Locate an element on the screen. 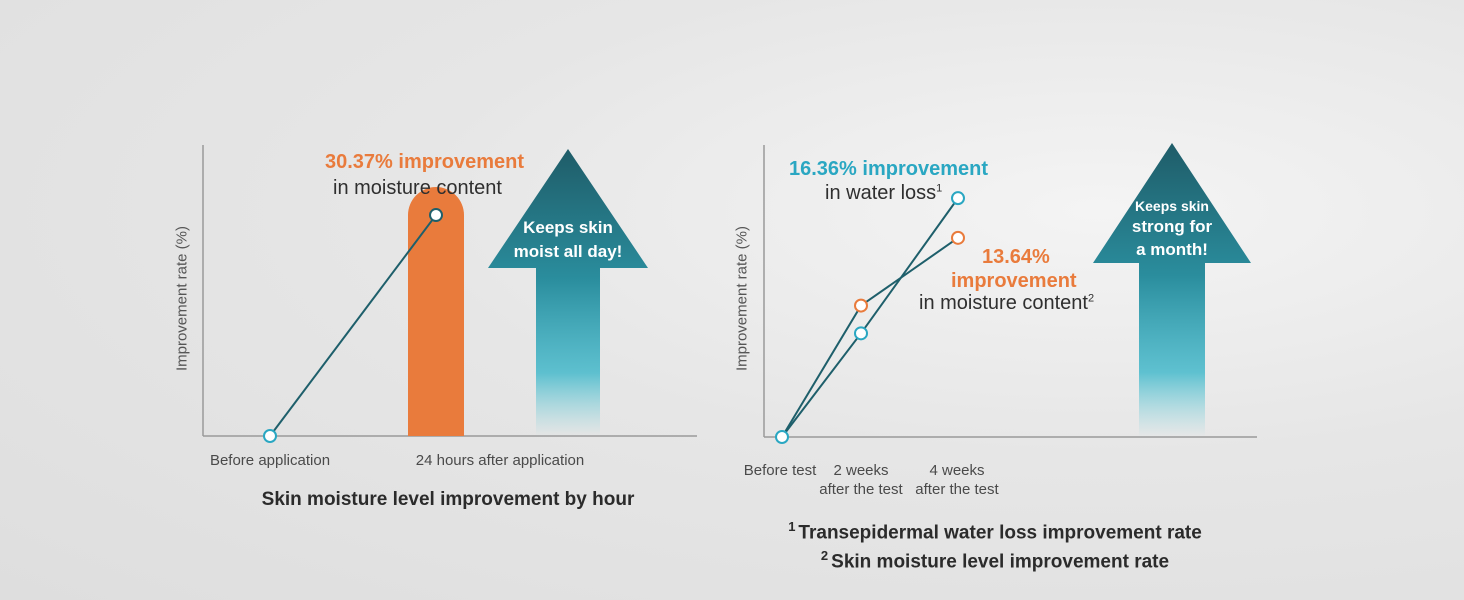 This screenshot has width=1464, height=600. chart2-point-origin is located at coordinates (782, 437).